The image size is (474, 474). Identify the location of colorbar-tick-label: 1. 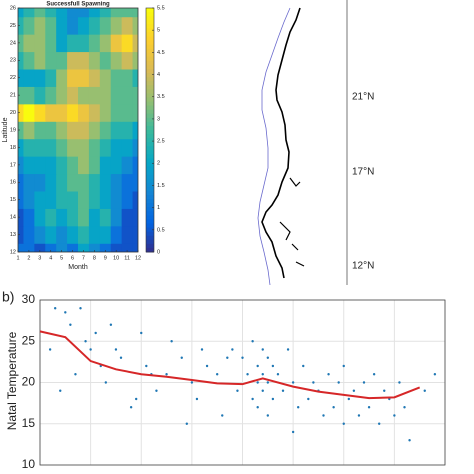
(158, 208).